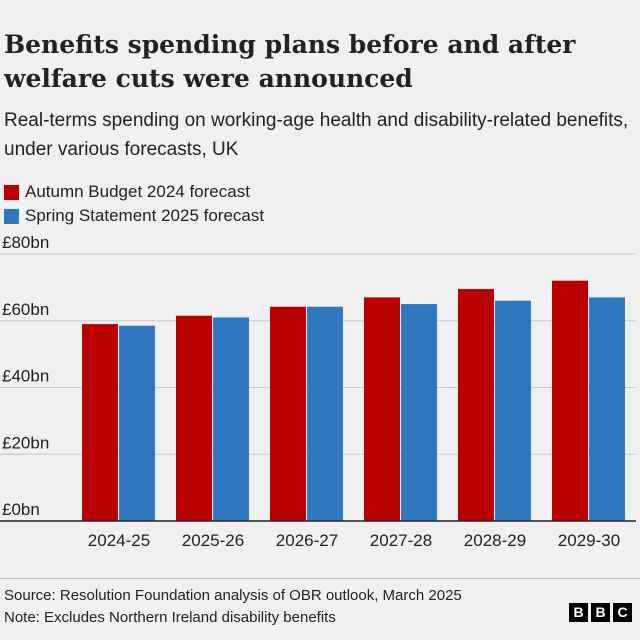  I want to click on legend-item-autumn: Autumn Budget 2024 forecast, so click(134, 192).